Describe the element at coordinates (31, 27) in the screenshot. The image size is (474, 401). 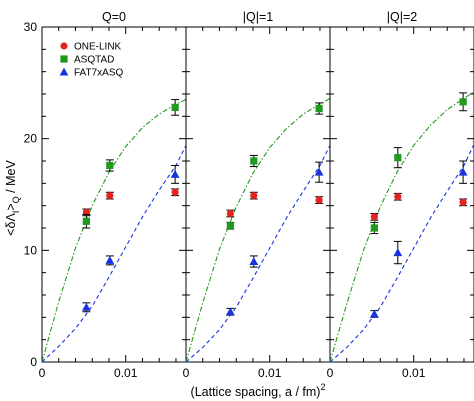
I see `y-tick-label: 30` at that location.